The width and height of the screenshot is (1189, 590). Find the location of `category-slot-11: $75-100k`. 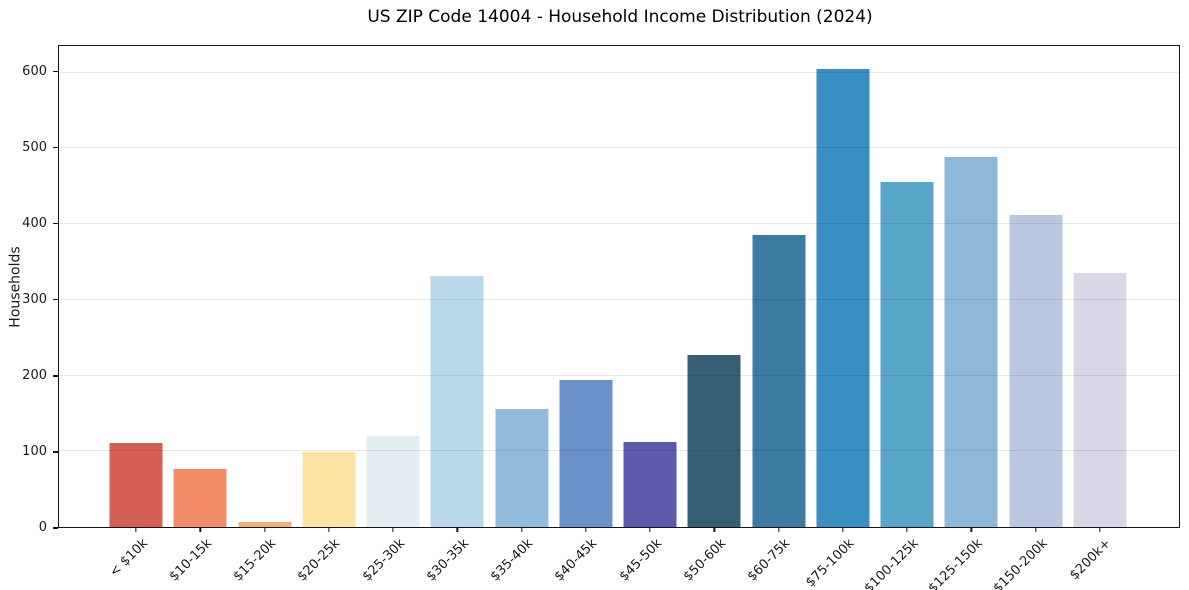

category-slot-11: $75-100k is located at coordinates (839, 318).